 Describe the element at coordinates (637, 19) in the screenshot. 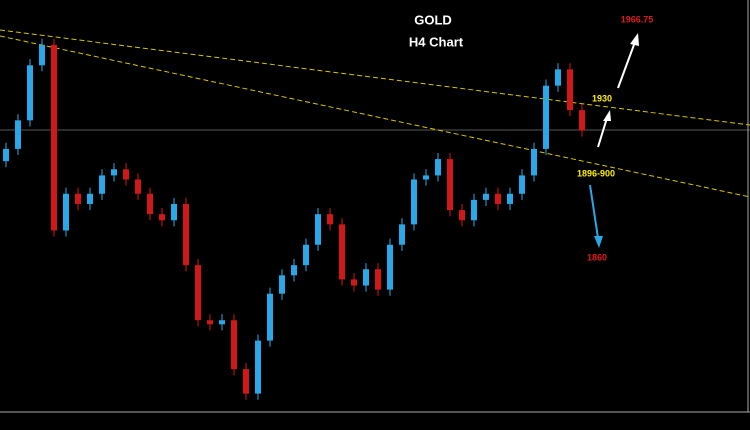

I see `annotation: 1966.75` at that location.